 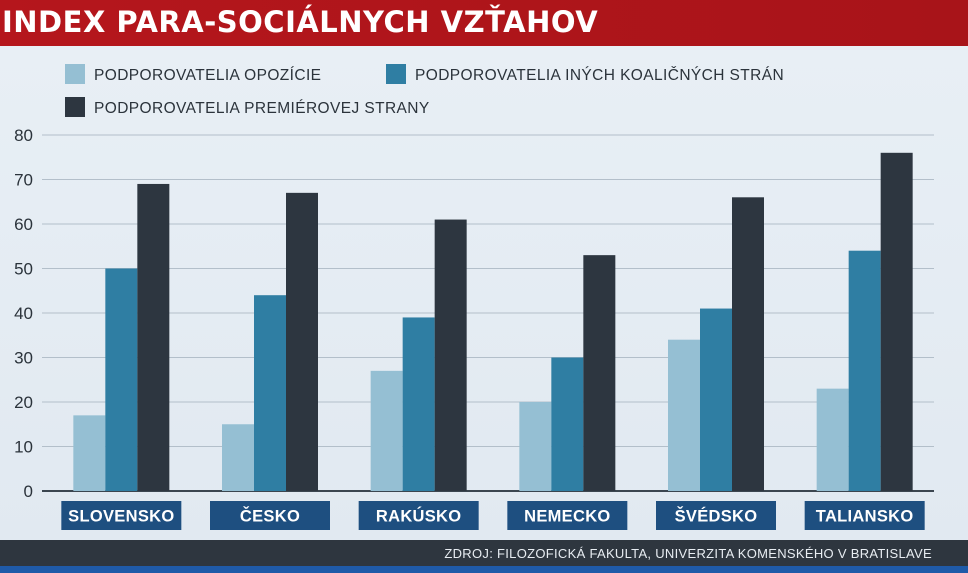 What do you see at coordinates (262, 108) in the screenshot?
I see `legend-label: PODPOROVATELIA PREMIÉROVEJ STRANY` at bounding box center [262, 108].